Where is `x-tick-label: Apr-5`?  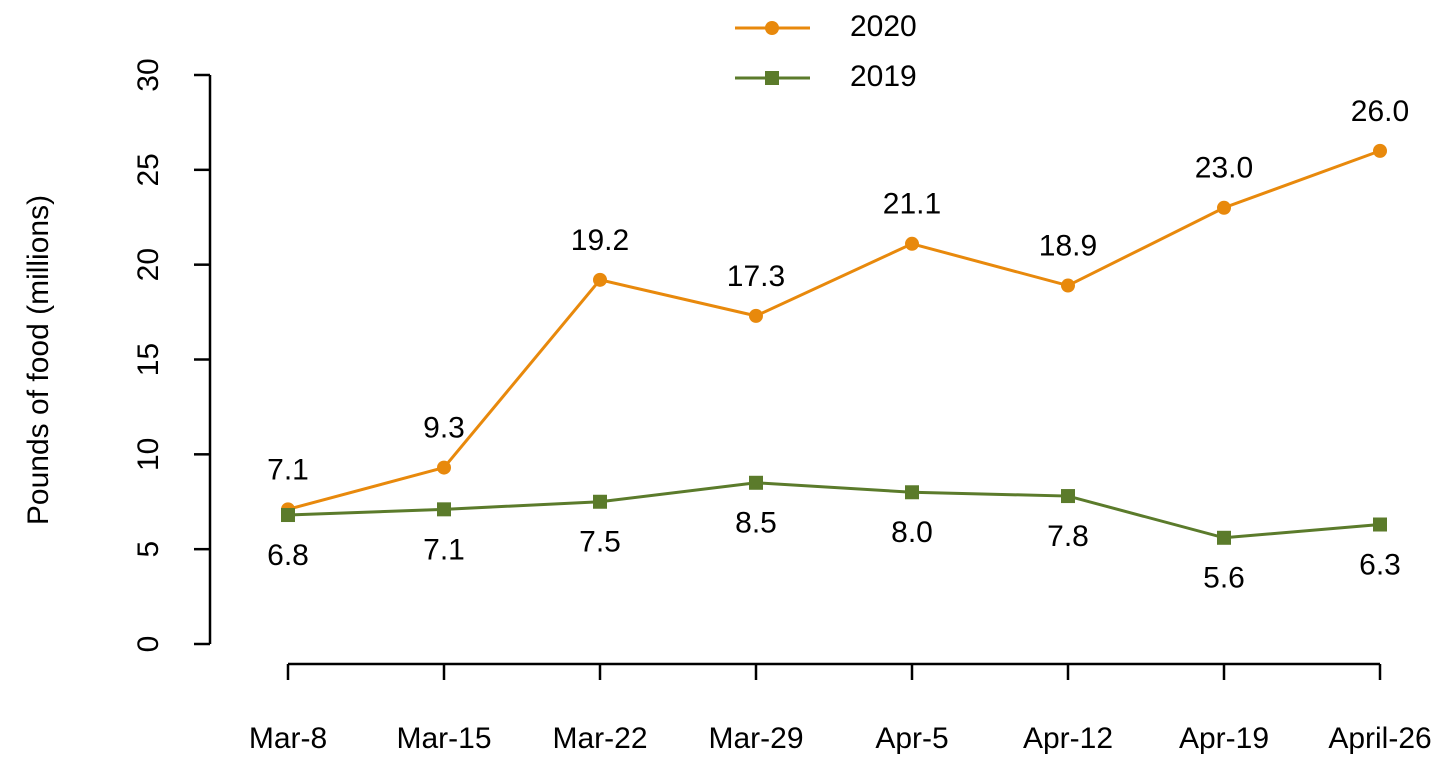 x-tick-label: Apr-5 is located at coordinates (911, 738).